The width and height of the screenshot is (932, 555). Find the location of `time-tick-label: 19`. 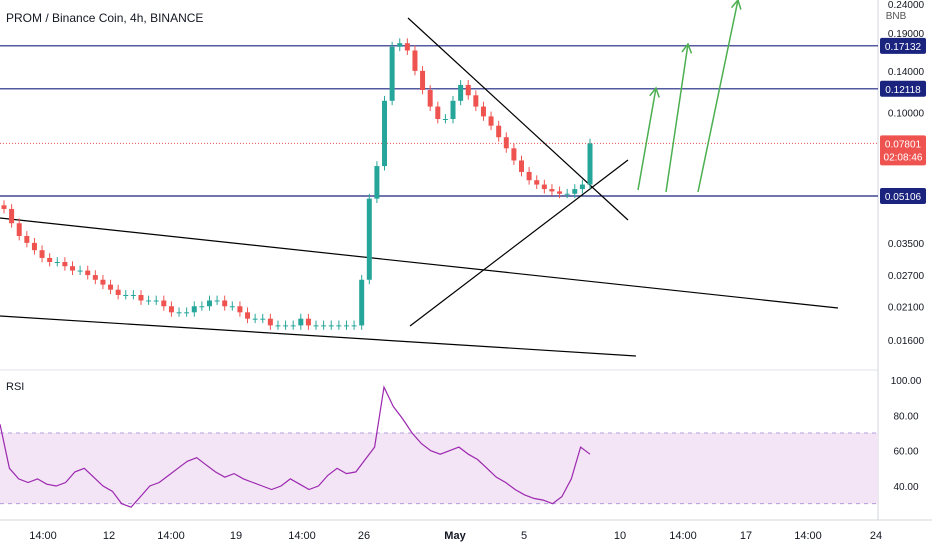

time-tick-label: 19 is located at coordinates (236, 536).